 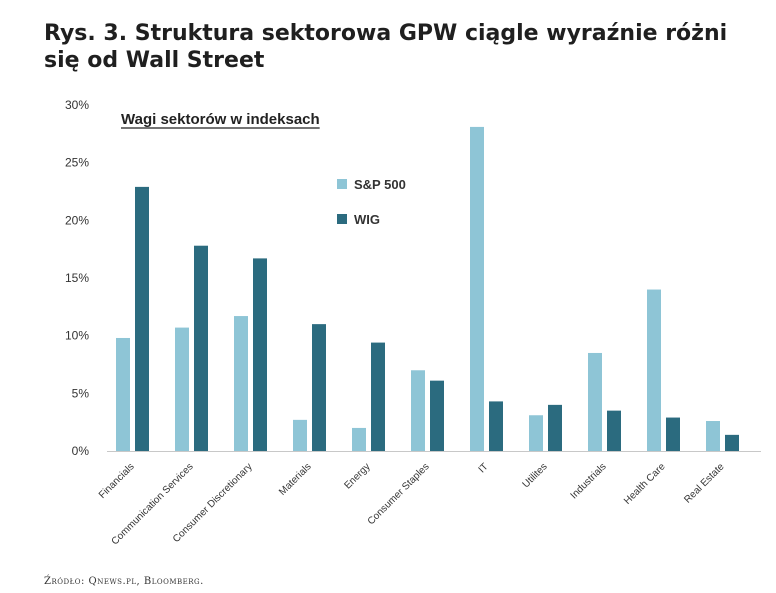 What do you see at coordinates (77, 220) in the screenshot?
I see `y-tick-label: 20%` at bounding box center [77, 220].